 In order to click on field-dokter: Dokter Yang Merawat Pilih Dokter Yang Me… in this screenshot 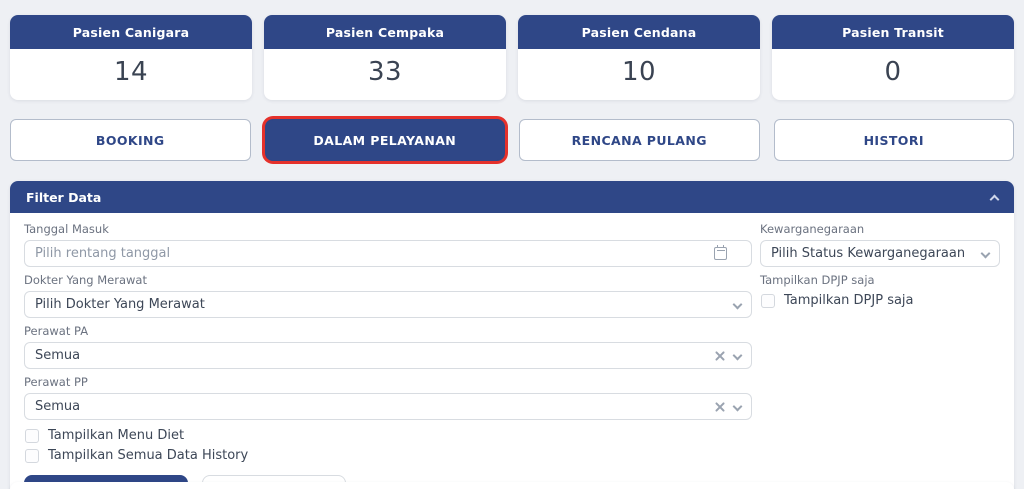, I will do `click(388, 295)`.